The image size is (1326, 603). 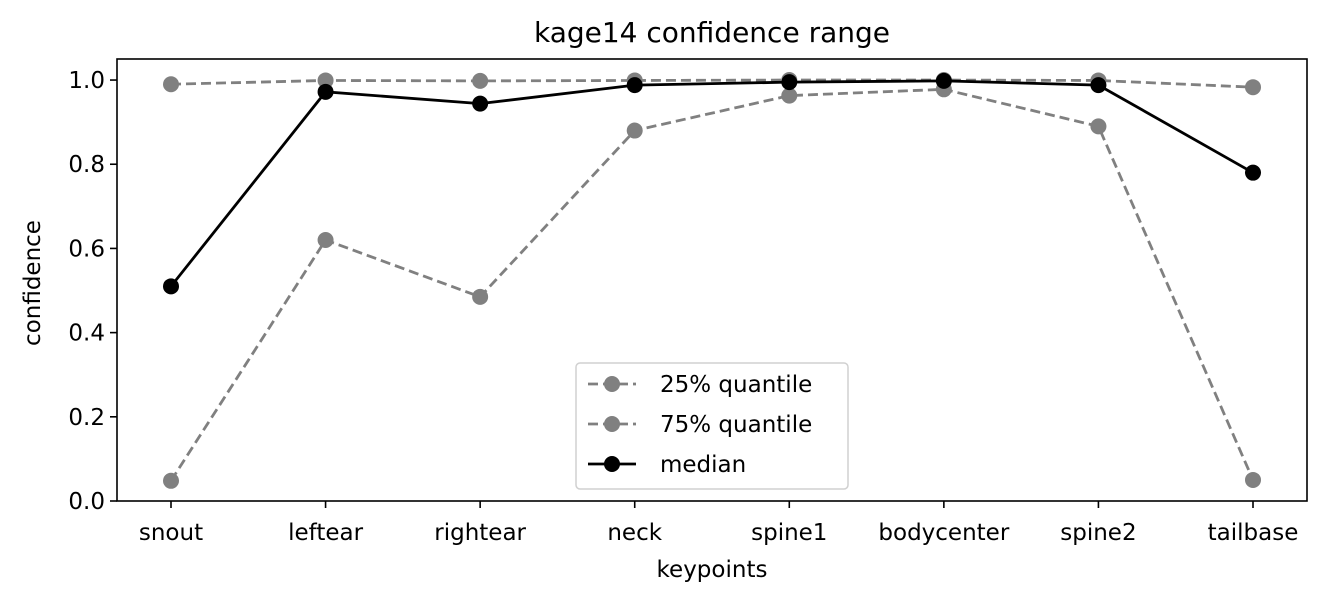 What do you see at coordinates (480, 533) in the screenshot?
I see `x-tick-label: rightear` at bounding box center [480, 533].